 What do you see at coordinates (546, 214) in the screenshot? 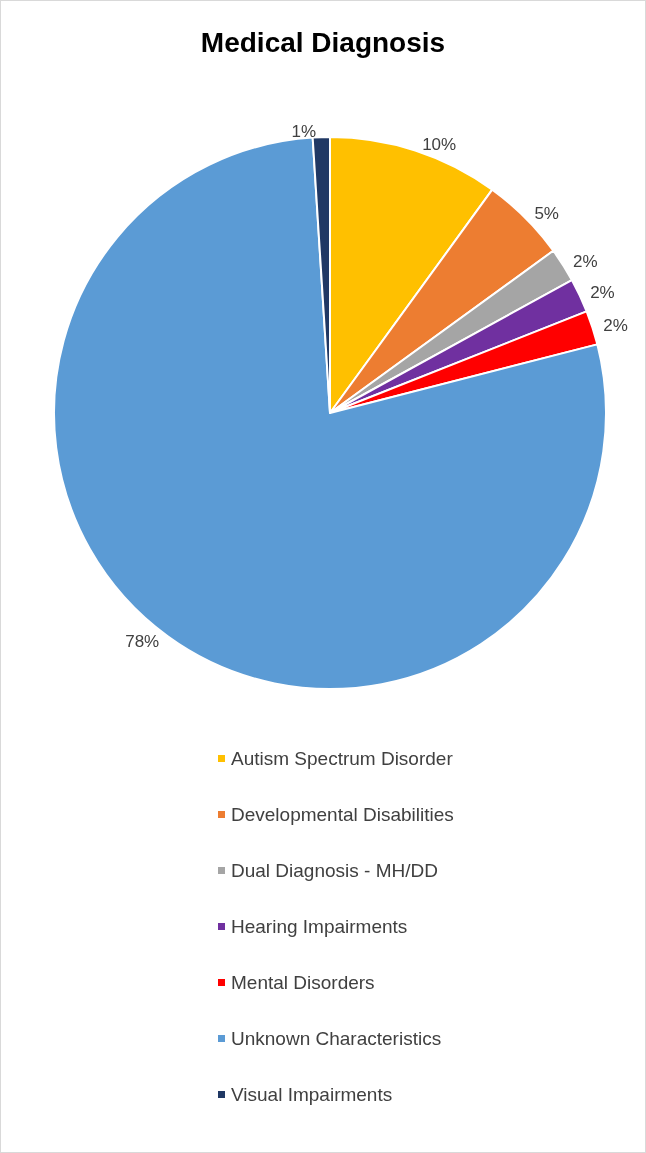
I see `data-label: 5%` at bounding box center [546, 214].